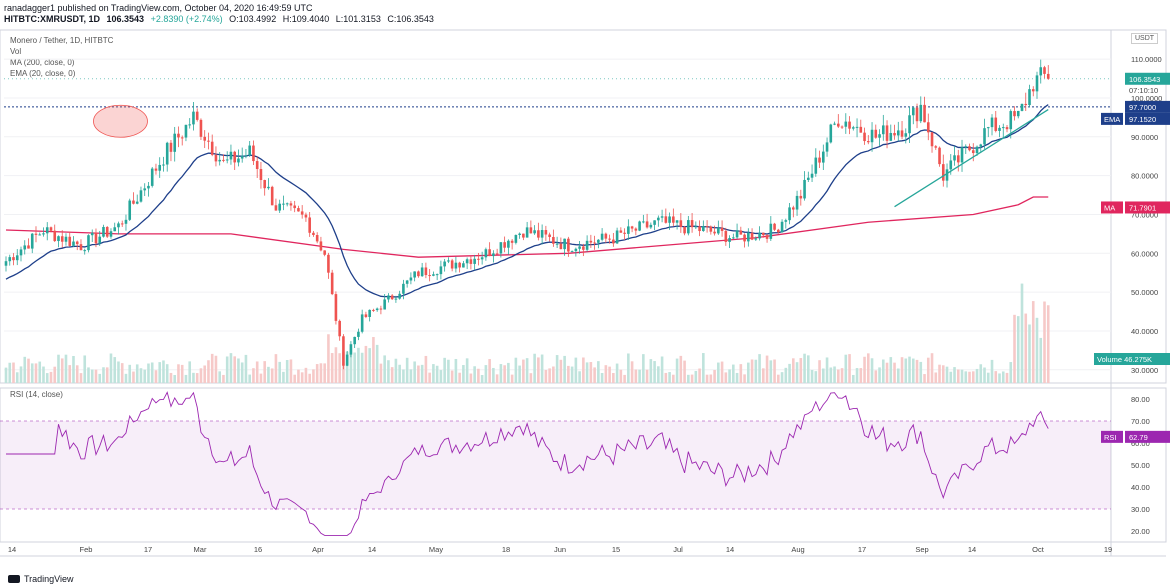  Describe the element at coordinates (921, 549) in the screenshot. I see `time-tick-label: Sep` at that location.